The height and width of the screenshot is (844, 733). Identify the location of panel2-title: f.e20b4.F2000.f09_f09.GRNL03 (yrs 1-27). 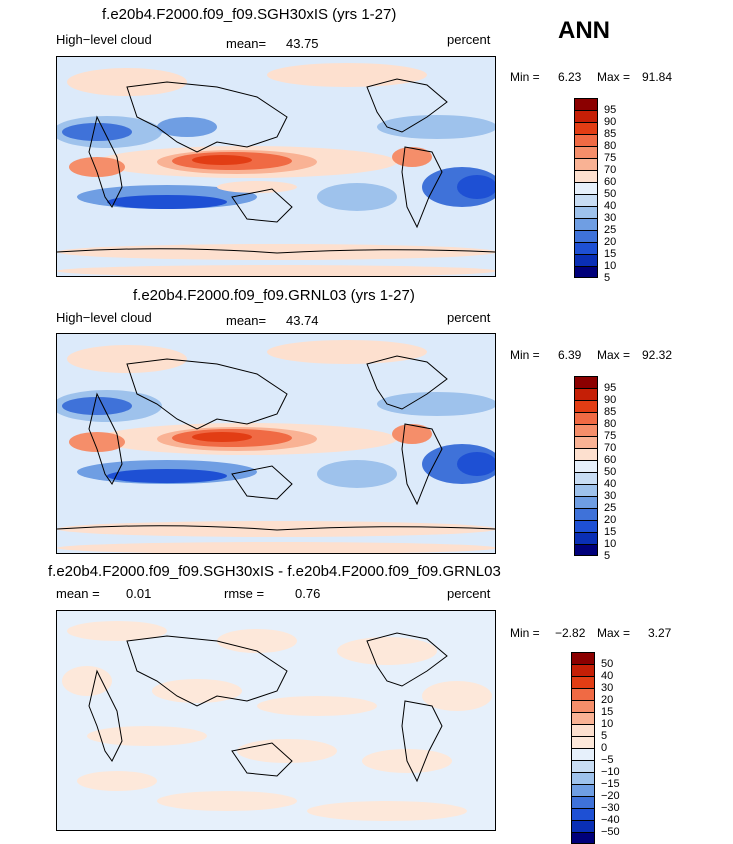
(274, 295).